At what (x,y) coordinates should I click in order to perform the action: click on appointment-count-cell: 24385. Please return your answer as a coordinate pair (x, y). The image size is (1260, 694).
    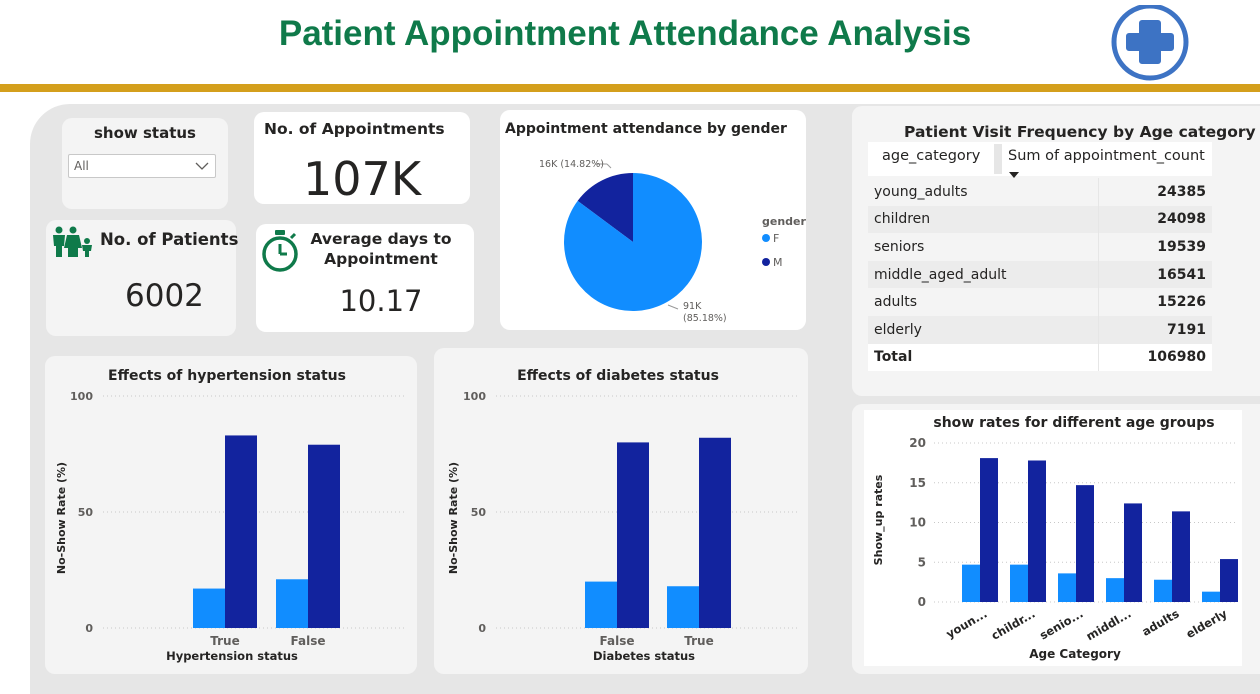
    Looking at the image, I should click on (1155, 192).